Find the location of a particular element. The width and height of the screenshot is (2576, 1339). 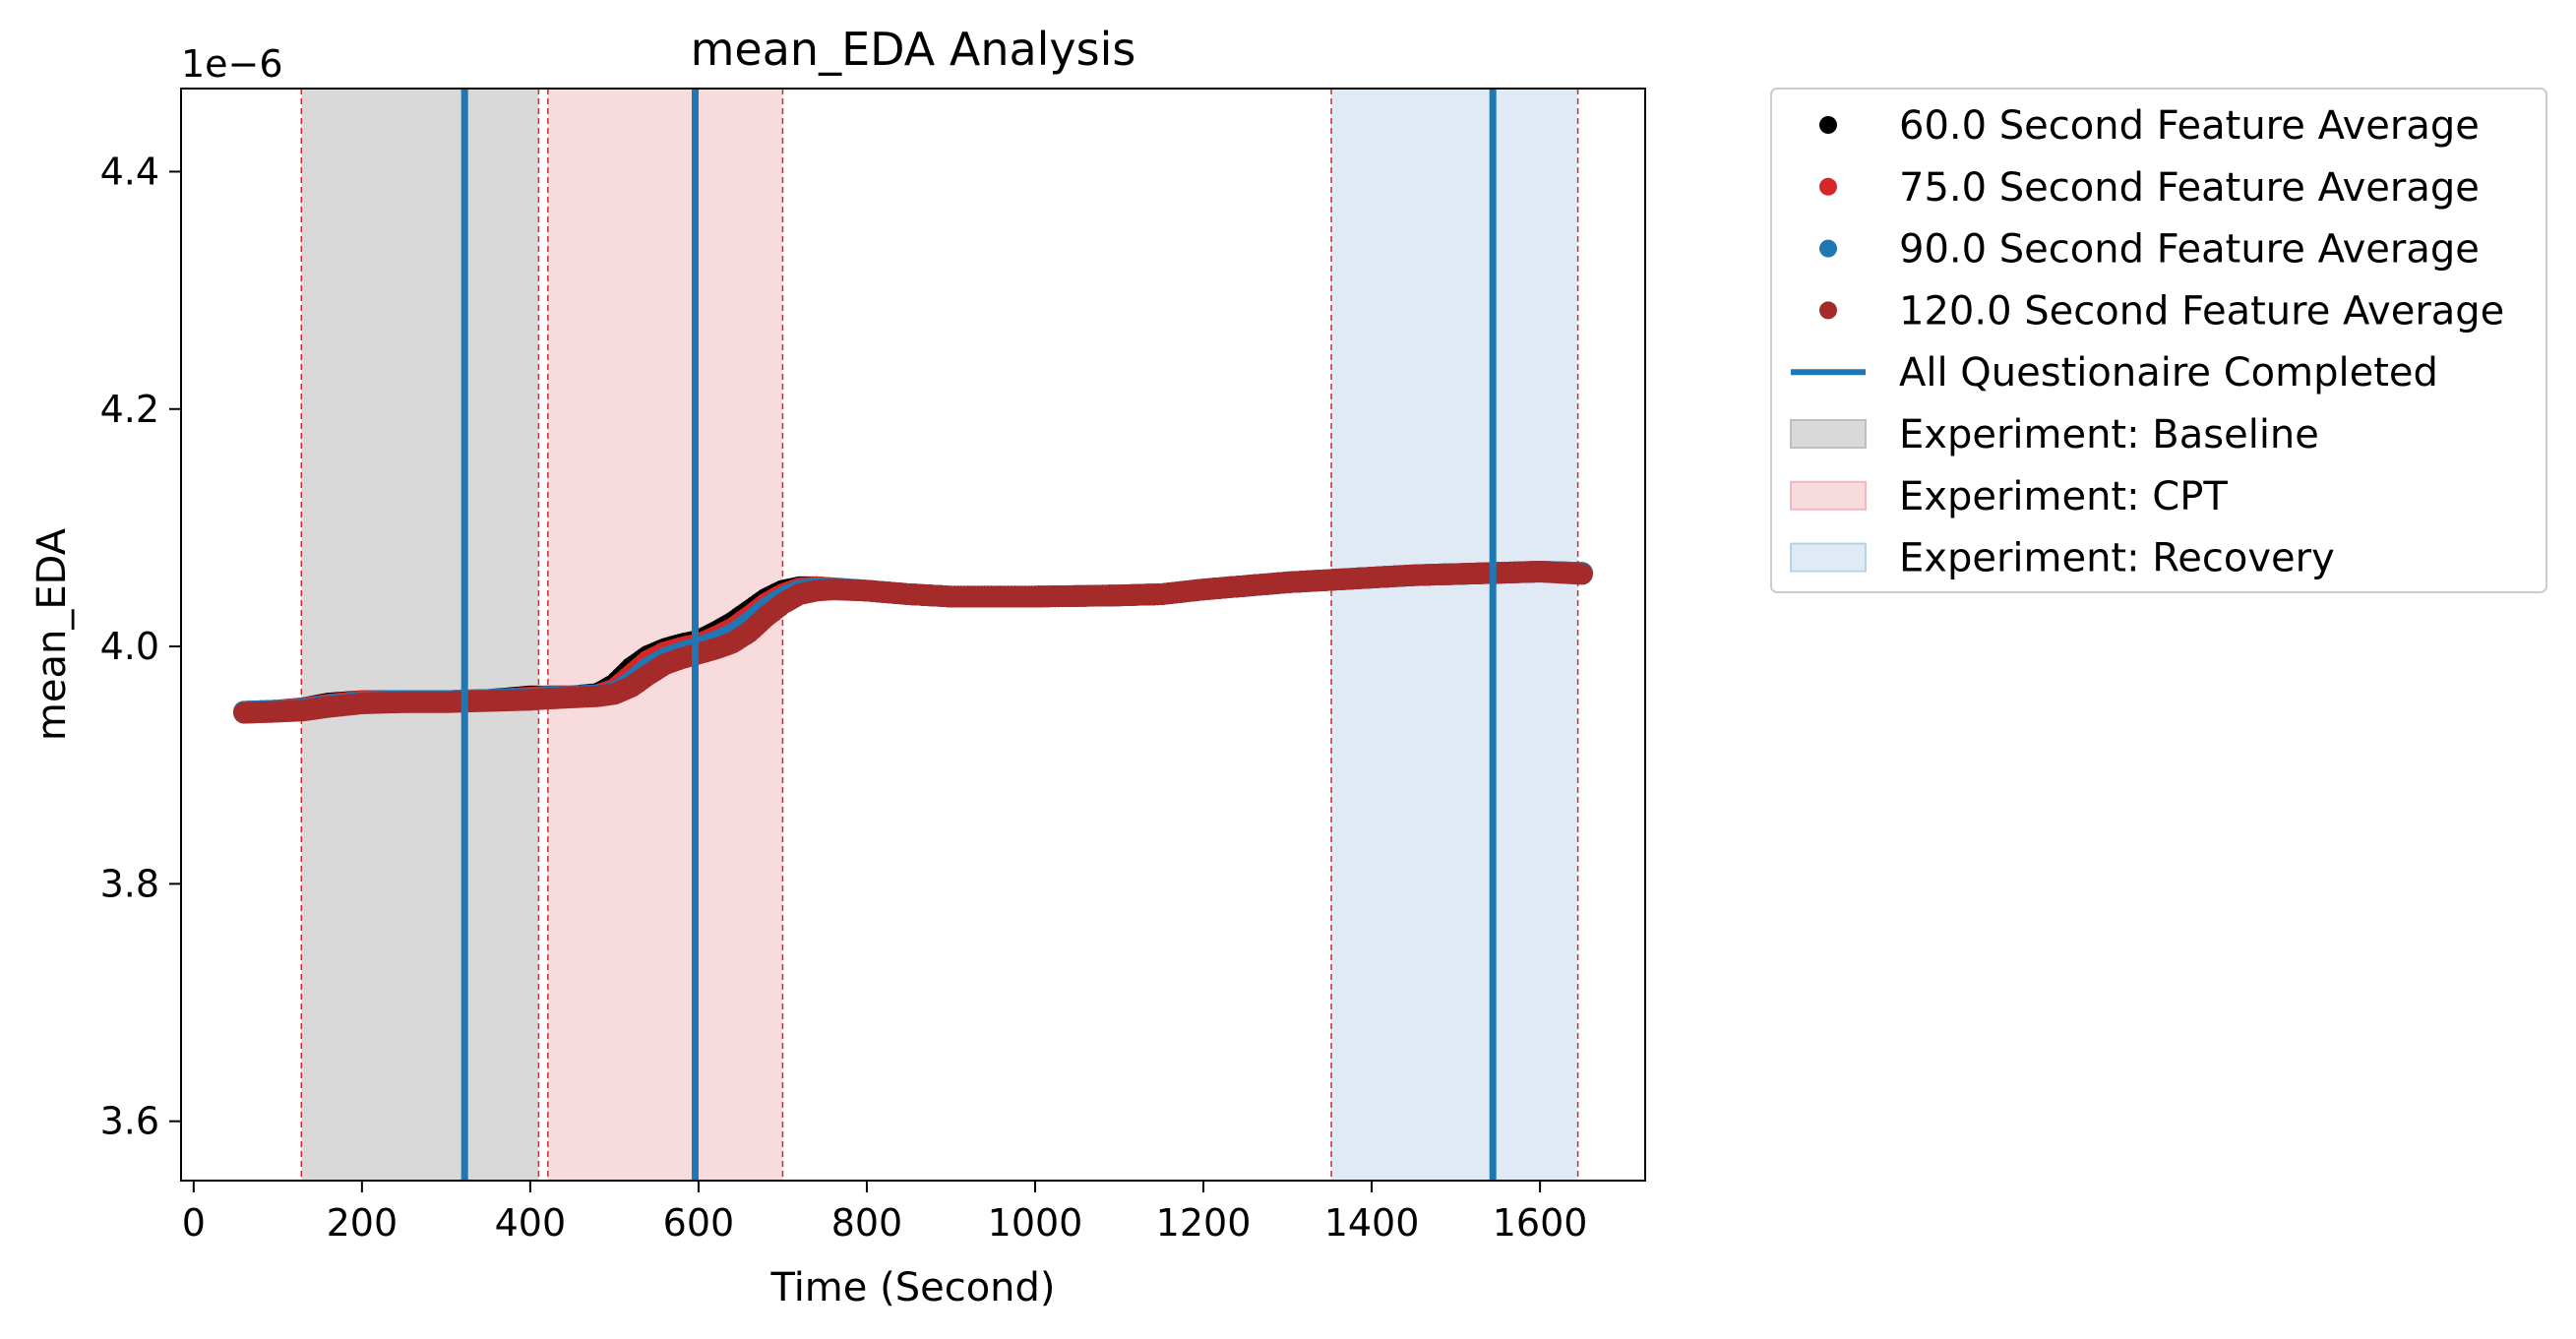

legend-item-experiment-baseline: Experiment: Baseline is located at coordinates (2054, 434).